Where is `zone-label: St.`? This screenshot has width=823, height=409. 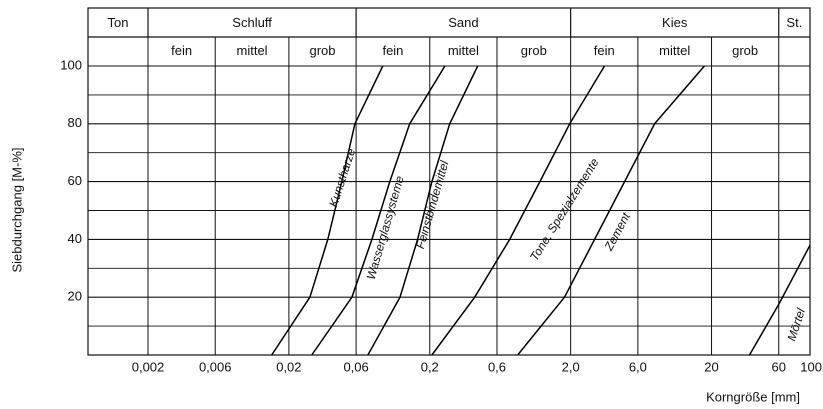 zone-label: St. is located at coordinates (794, 22).